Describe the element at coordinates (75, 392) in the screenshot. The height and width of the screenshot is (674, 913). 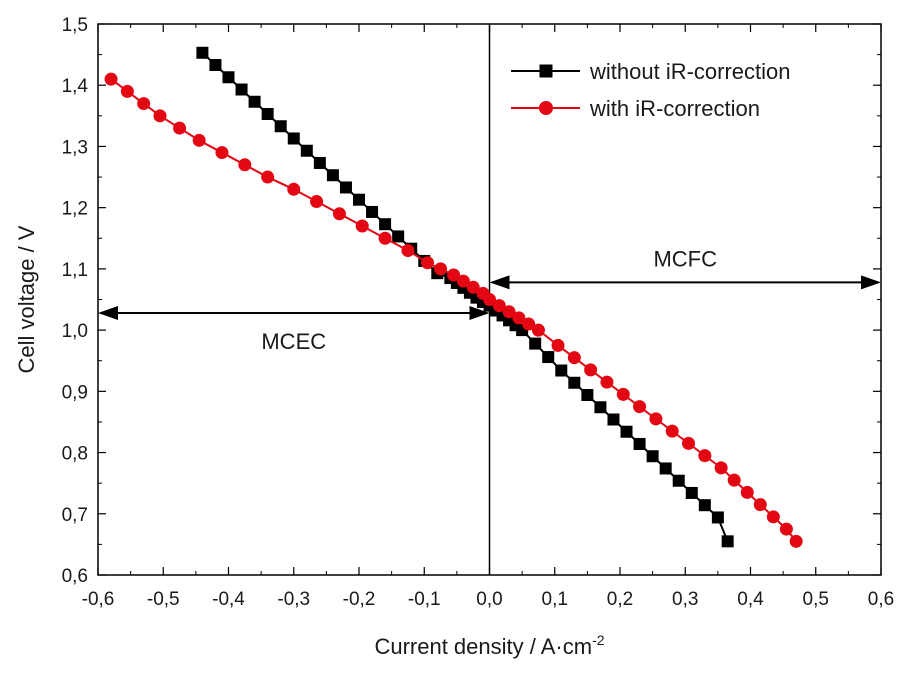
I see `y-tick-label: 0,9` at that location.